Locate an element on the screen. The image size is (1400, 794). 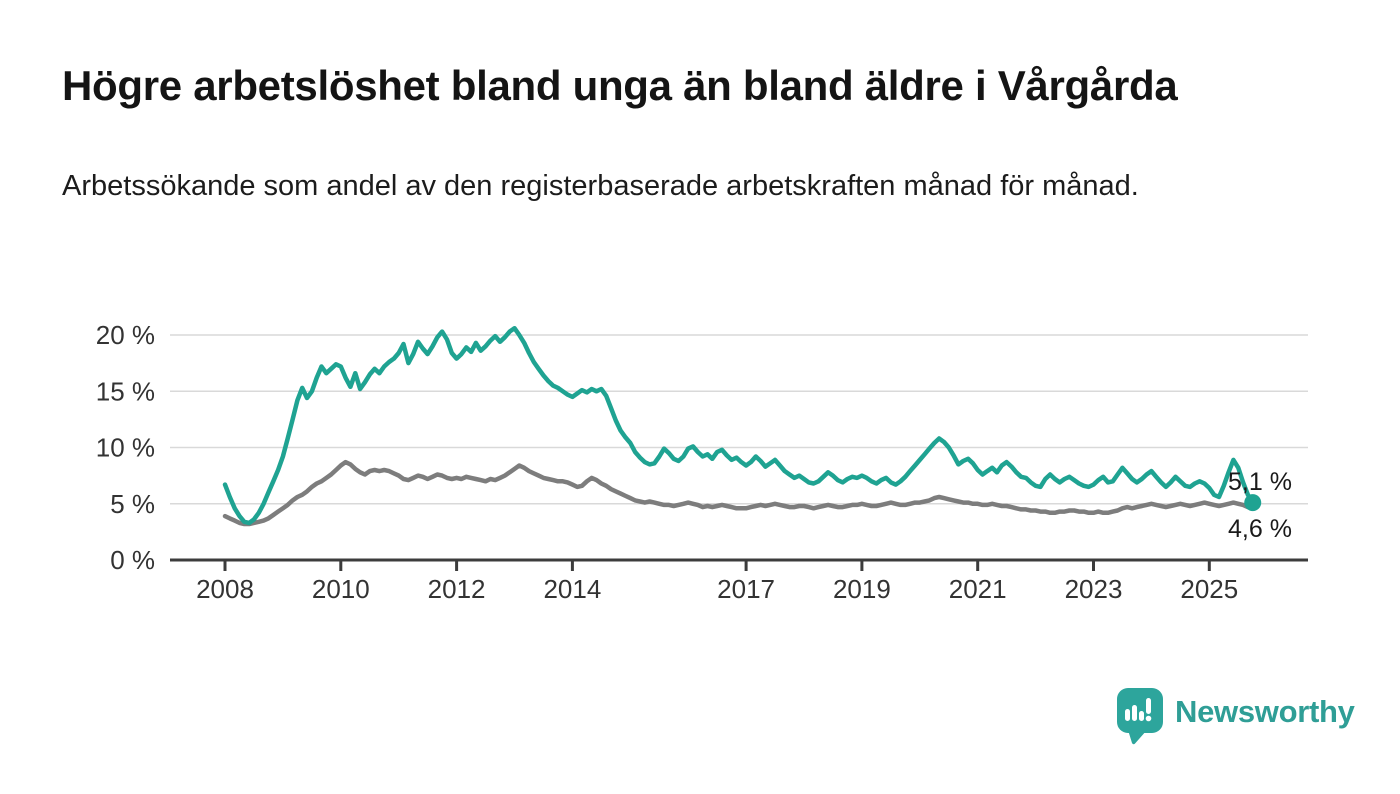
x-tick-label: 2023 is located at coordinates (1094, 589).